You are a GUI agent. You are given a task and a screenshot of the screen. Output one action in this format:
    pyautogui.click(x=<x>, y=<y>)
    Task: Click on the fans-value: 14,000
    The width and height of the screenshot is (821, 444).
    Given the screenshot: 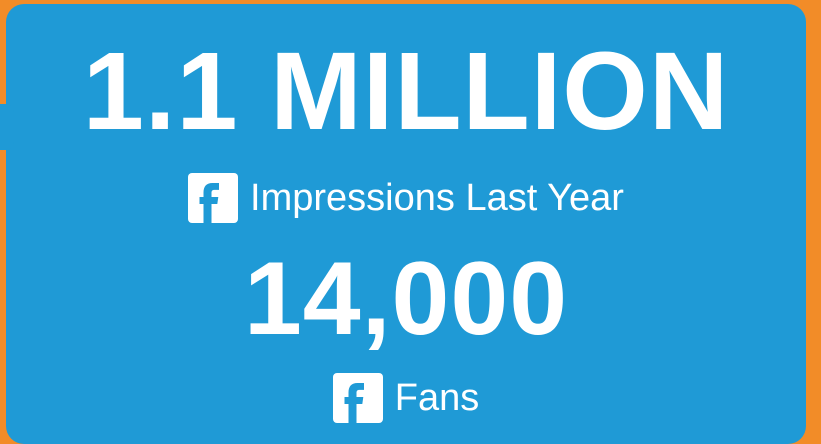 What is the action you would take?
    pyautogui.click(x=406, y=299)
    